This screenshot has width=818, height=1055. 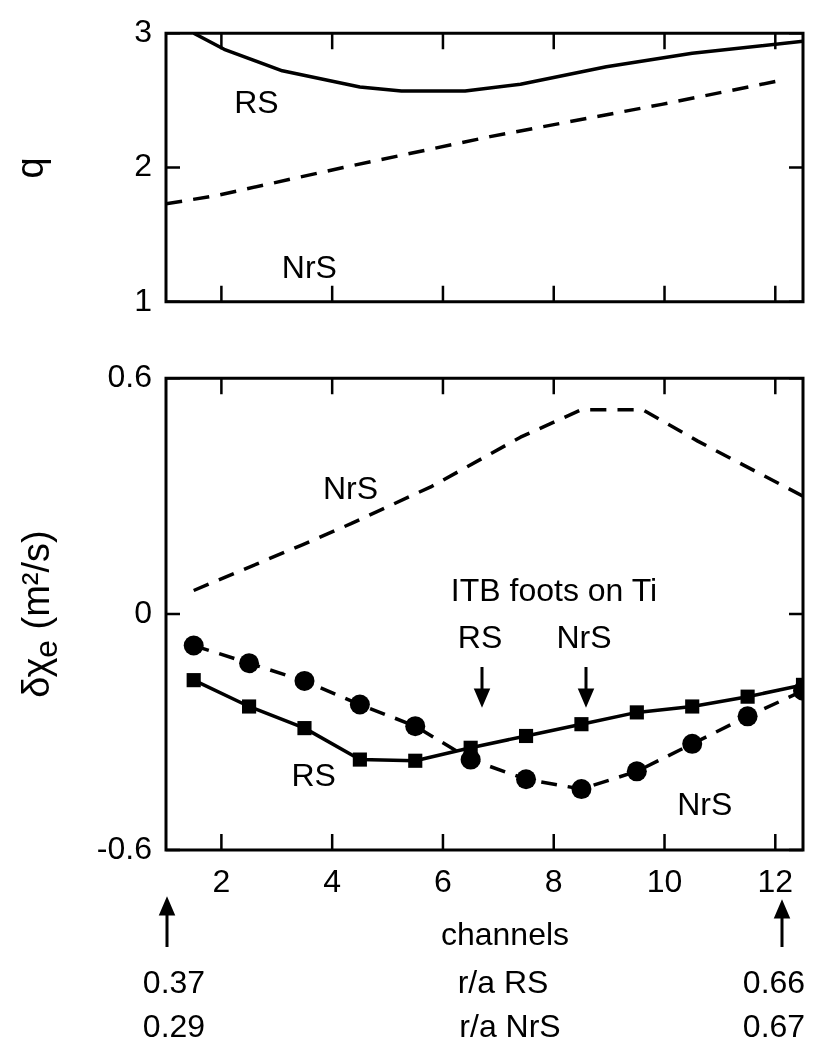 What do you see at coordinates (443, 881) in the screenshot?
I see `x-tick-label: 6` at bounding box center [443, 881].